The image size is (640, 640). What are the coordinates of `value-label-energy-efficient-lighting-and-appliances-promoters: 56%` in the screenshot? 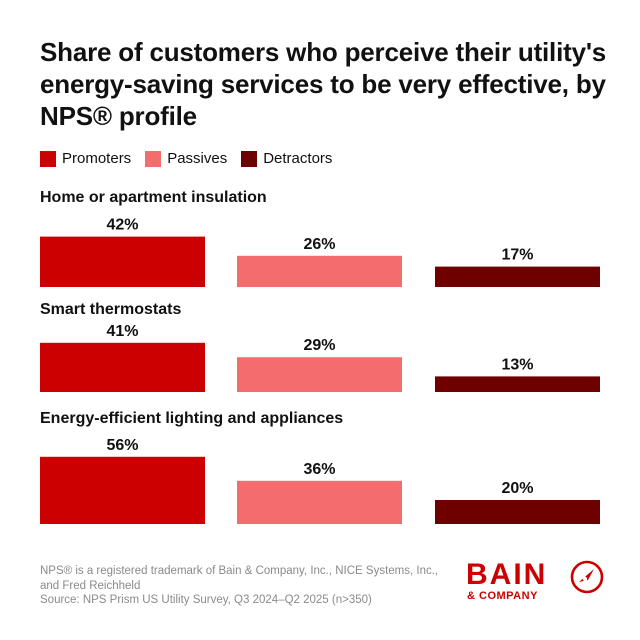 It's located at (122, 445).